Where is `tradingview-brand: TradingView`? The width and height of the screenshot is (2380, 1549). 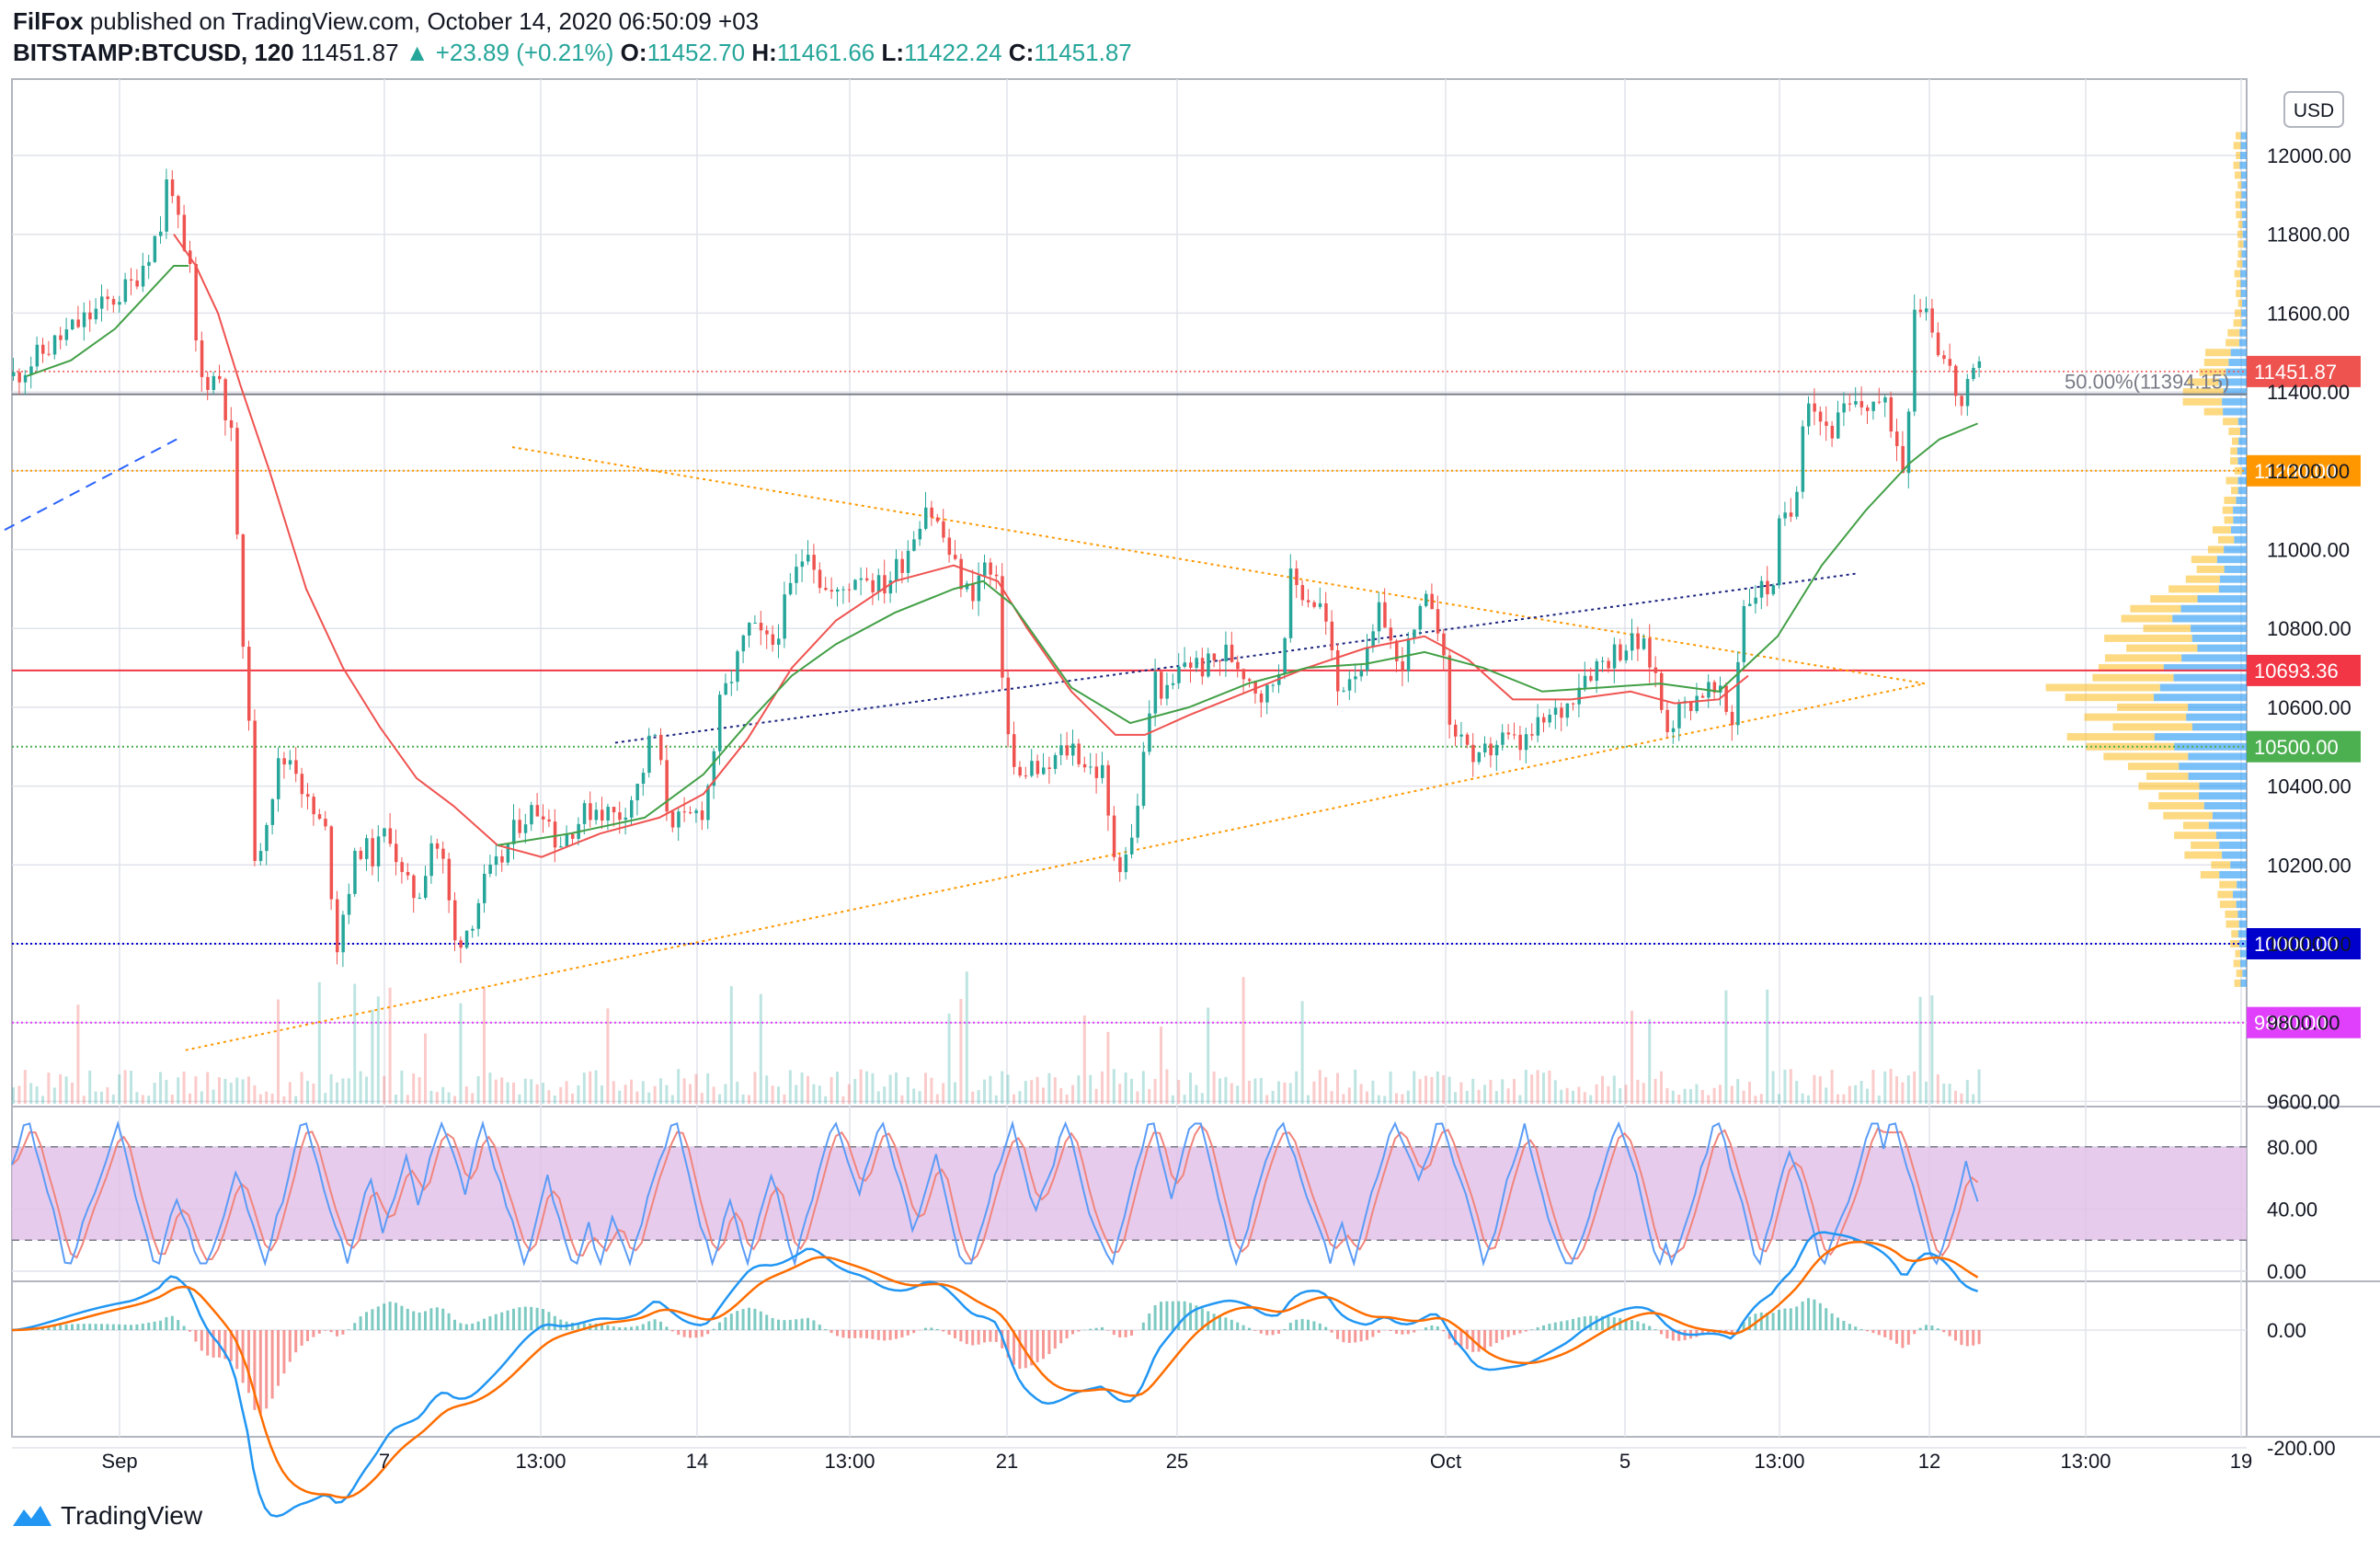 tradingview-brand: TradingView is located at coordinates (106, 1516).